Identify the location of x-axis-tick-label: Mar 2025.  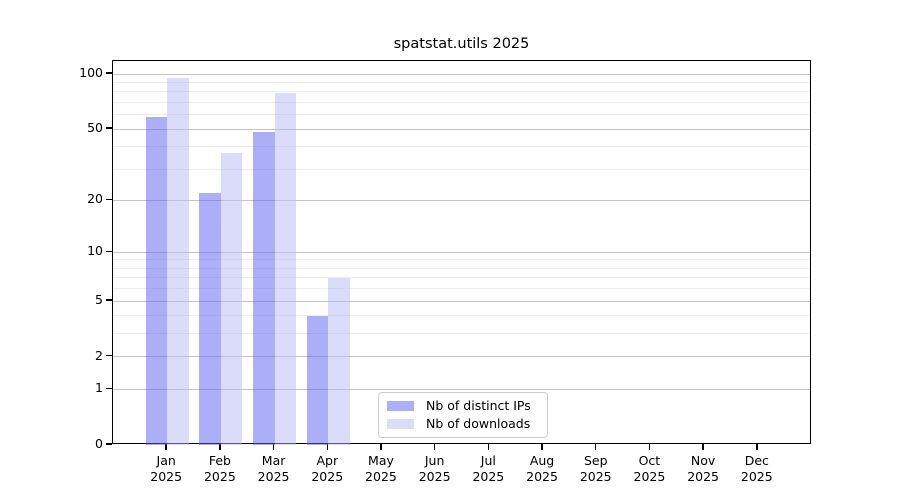
(273, 468).